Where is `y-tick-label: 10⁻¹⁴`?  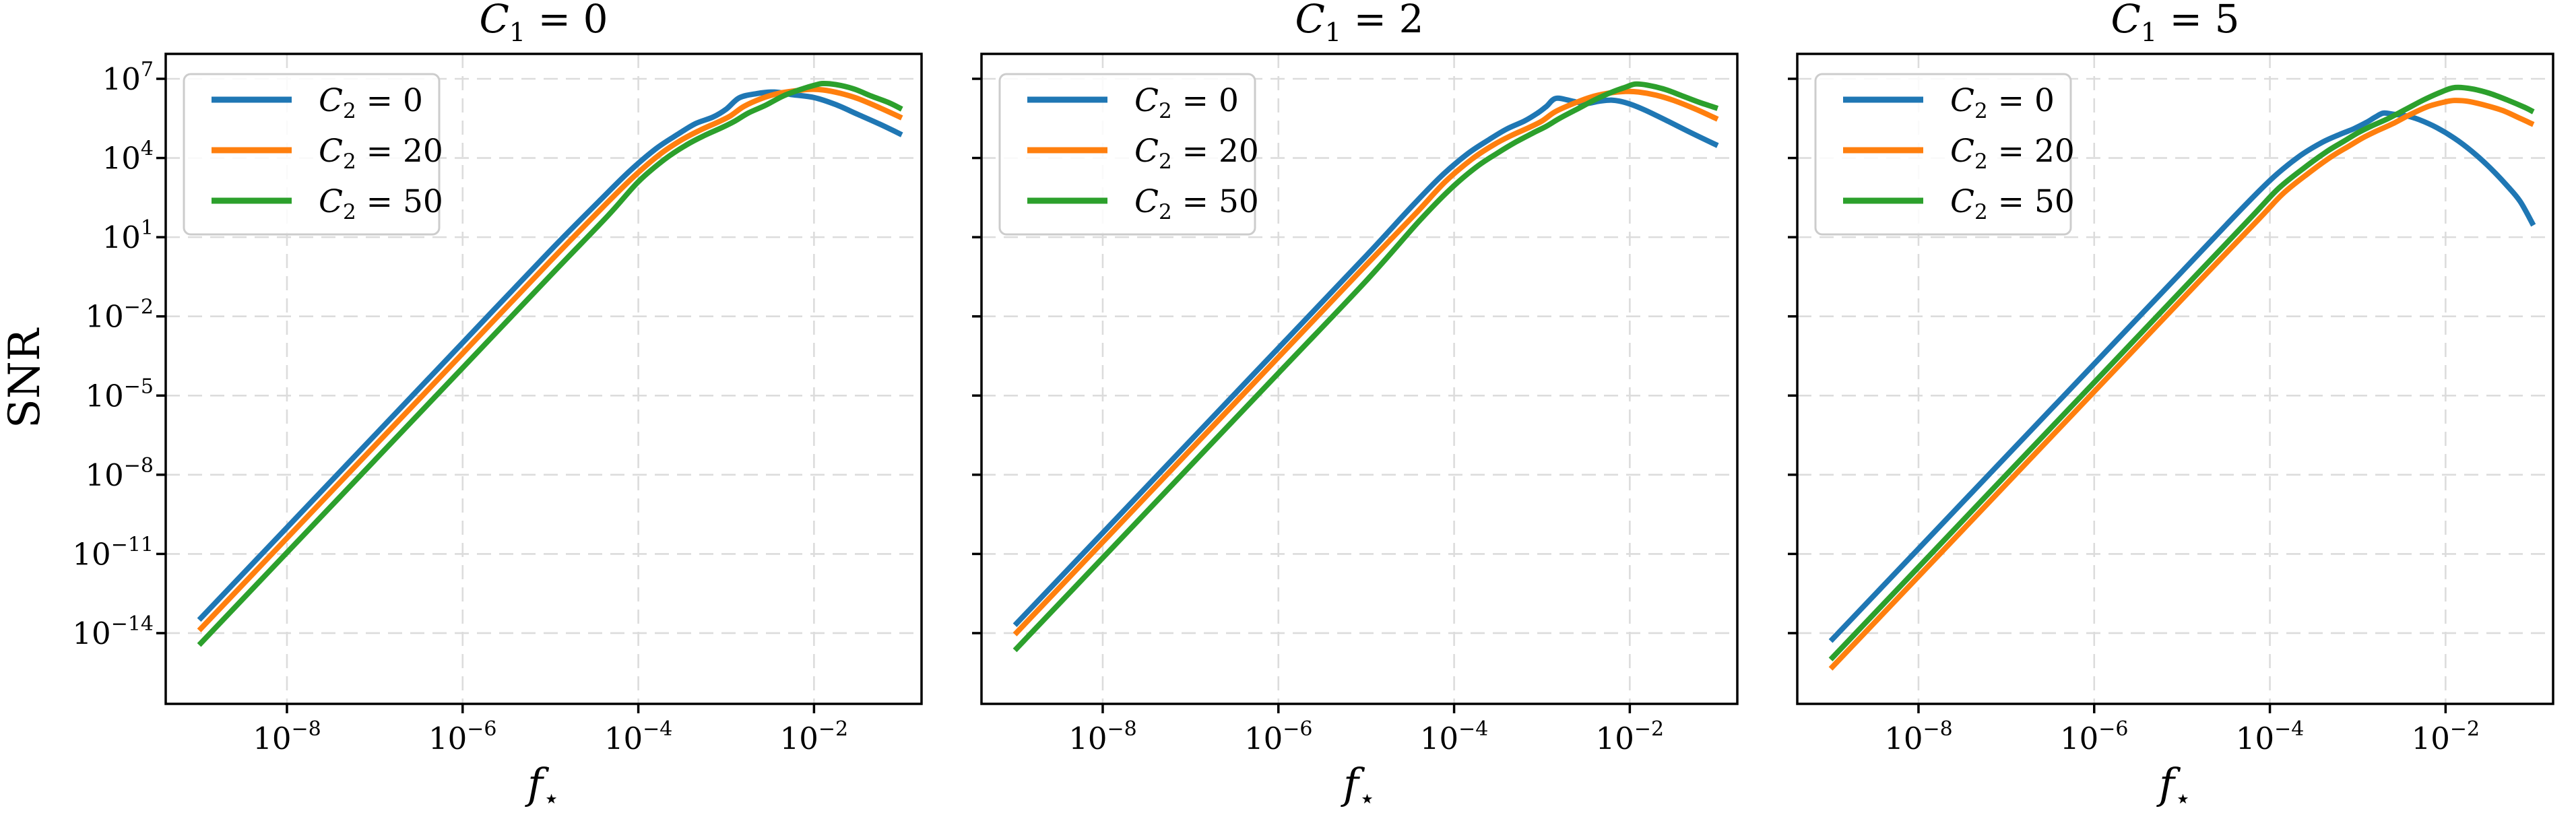
y-tick-label: 10⁻¹⁴ is located at coordinates (113, 631).